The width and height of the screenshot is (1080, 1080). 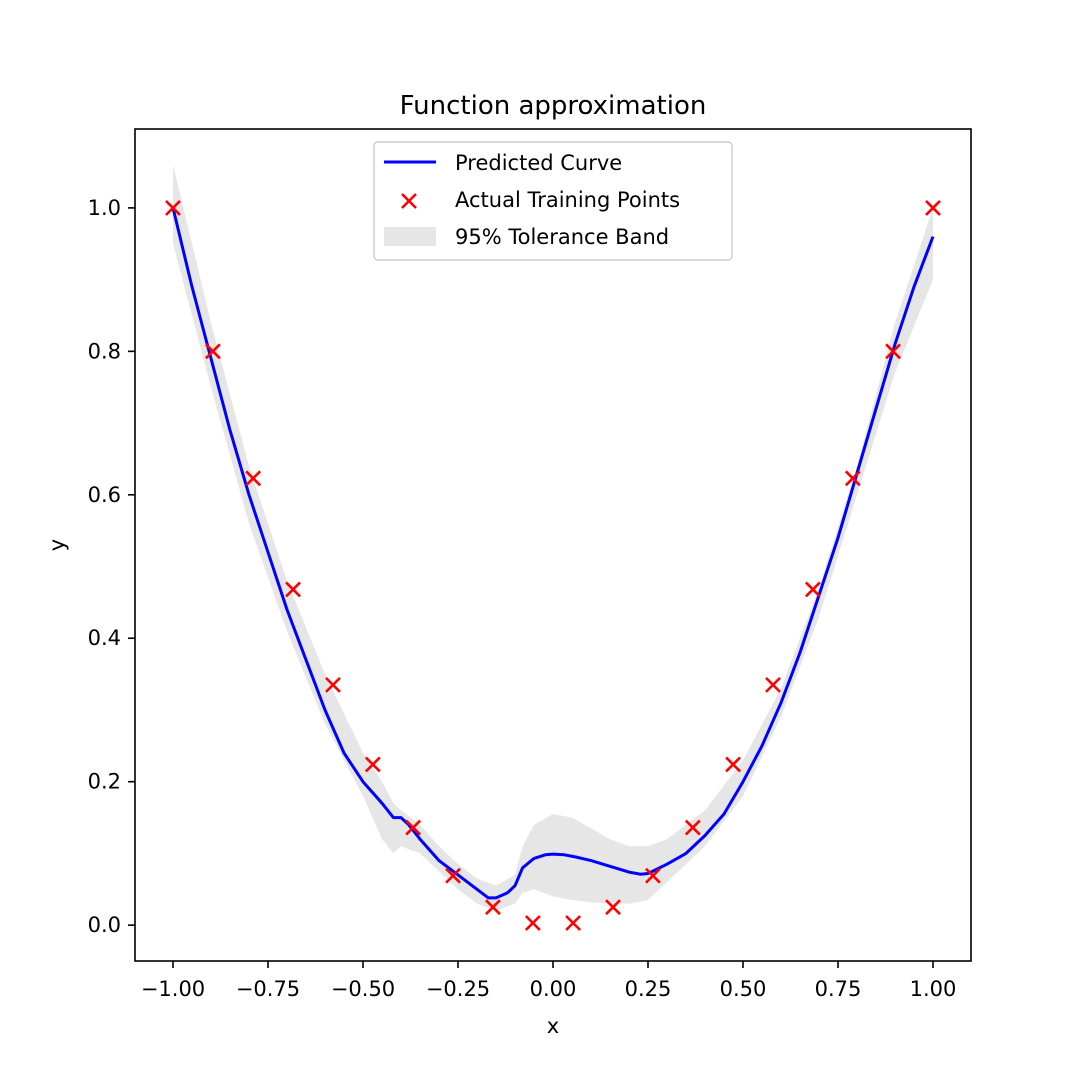 What do you see at coordinates (410, 236) in the screenshot?
I see `legend-band-swatch` at bounding box center [410, 236].